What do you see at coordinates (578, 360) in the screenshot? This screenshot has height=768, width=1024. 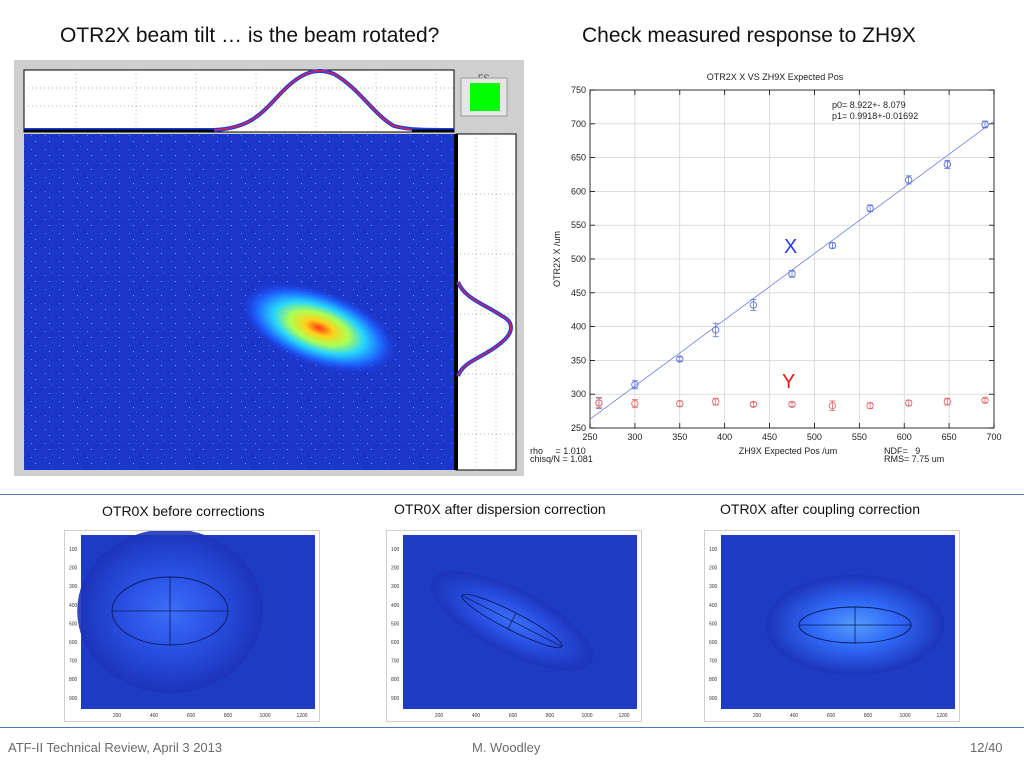 I see `y-tick-label: 350` at bounding box center [578, 360].